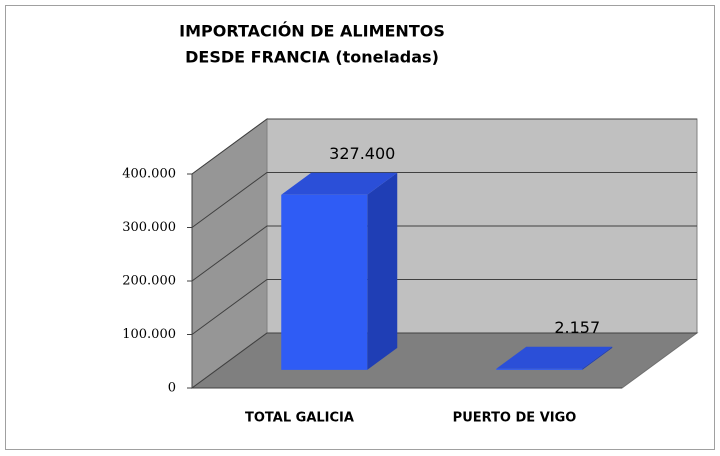 This screenshot has width=720, height=456. I want to click on y-tick-label: 0, so click(172, 388).